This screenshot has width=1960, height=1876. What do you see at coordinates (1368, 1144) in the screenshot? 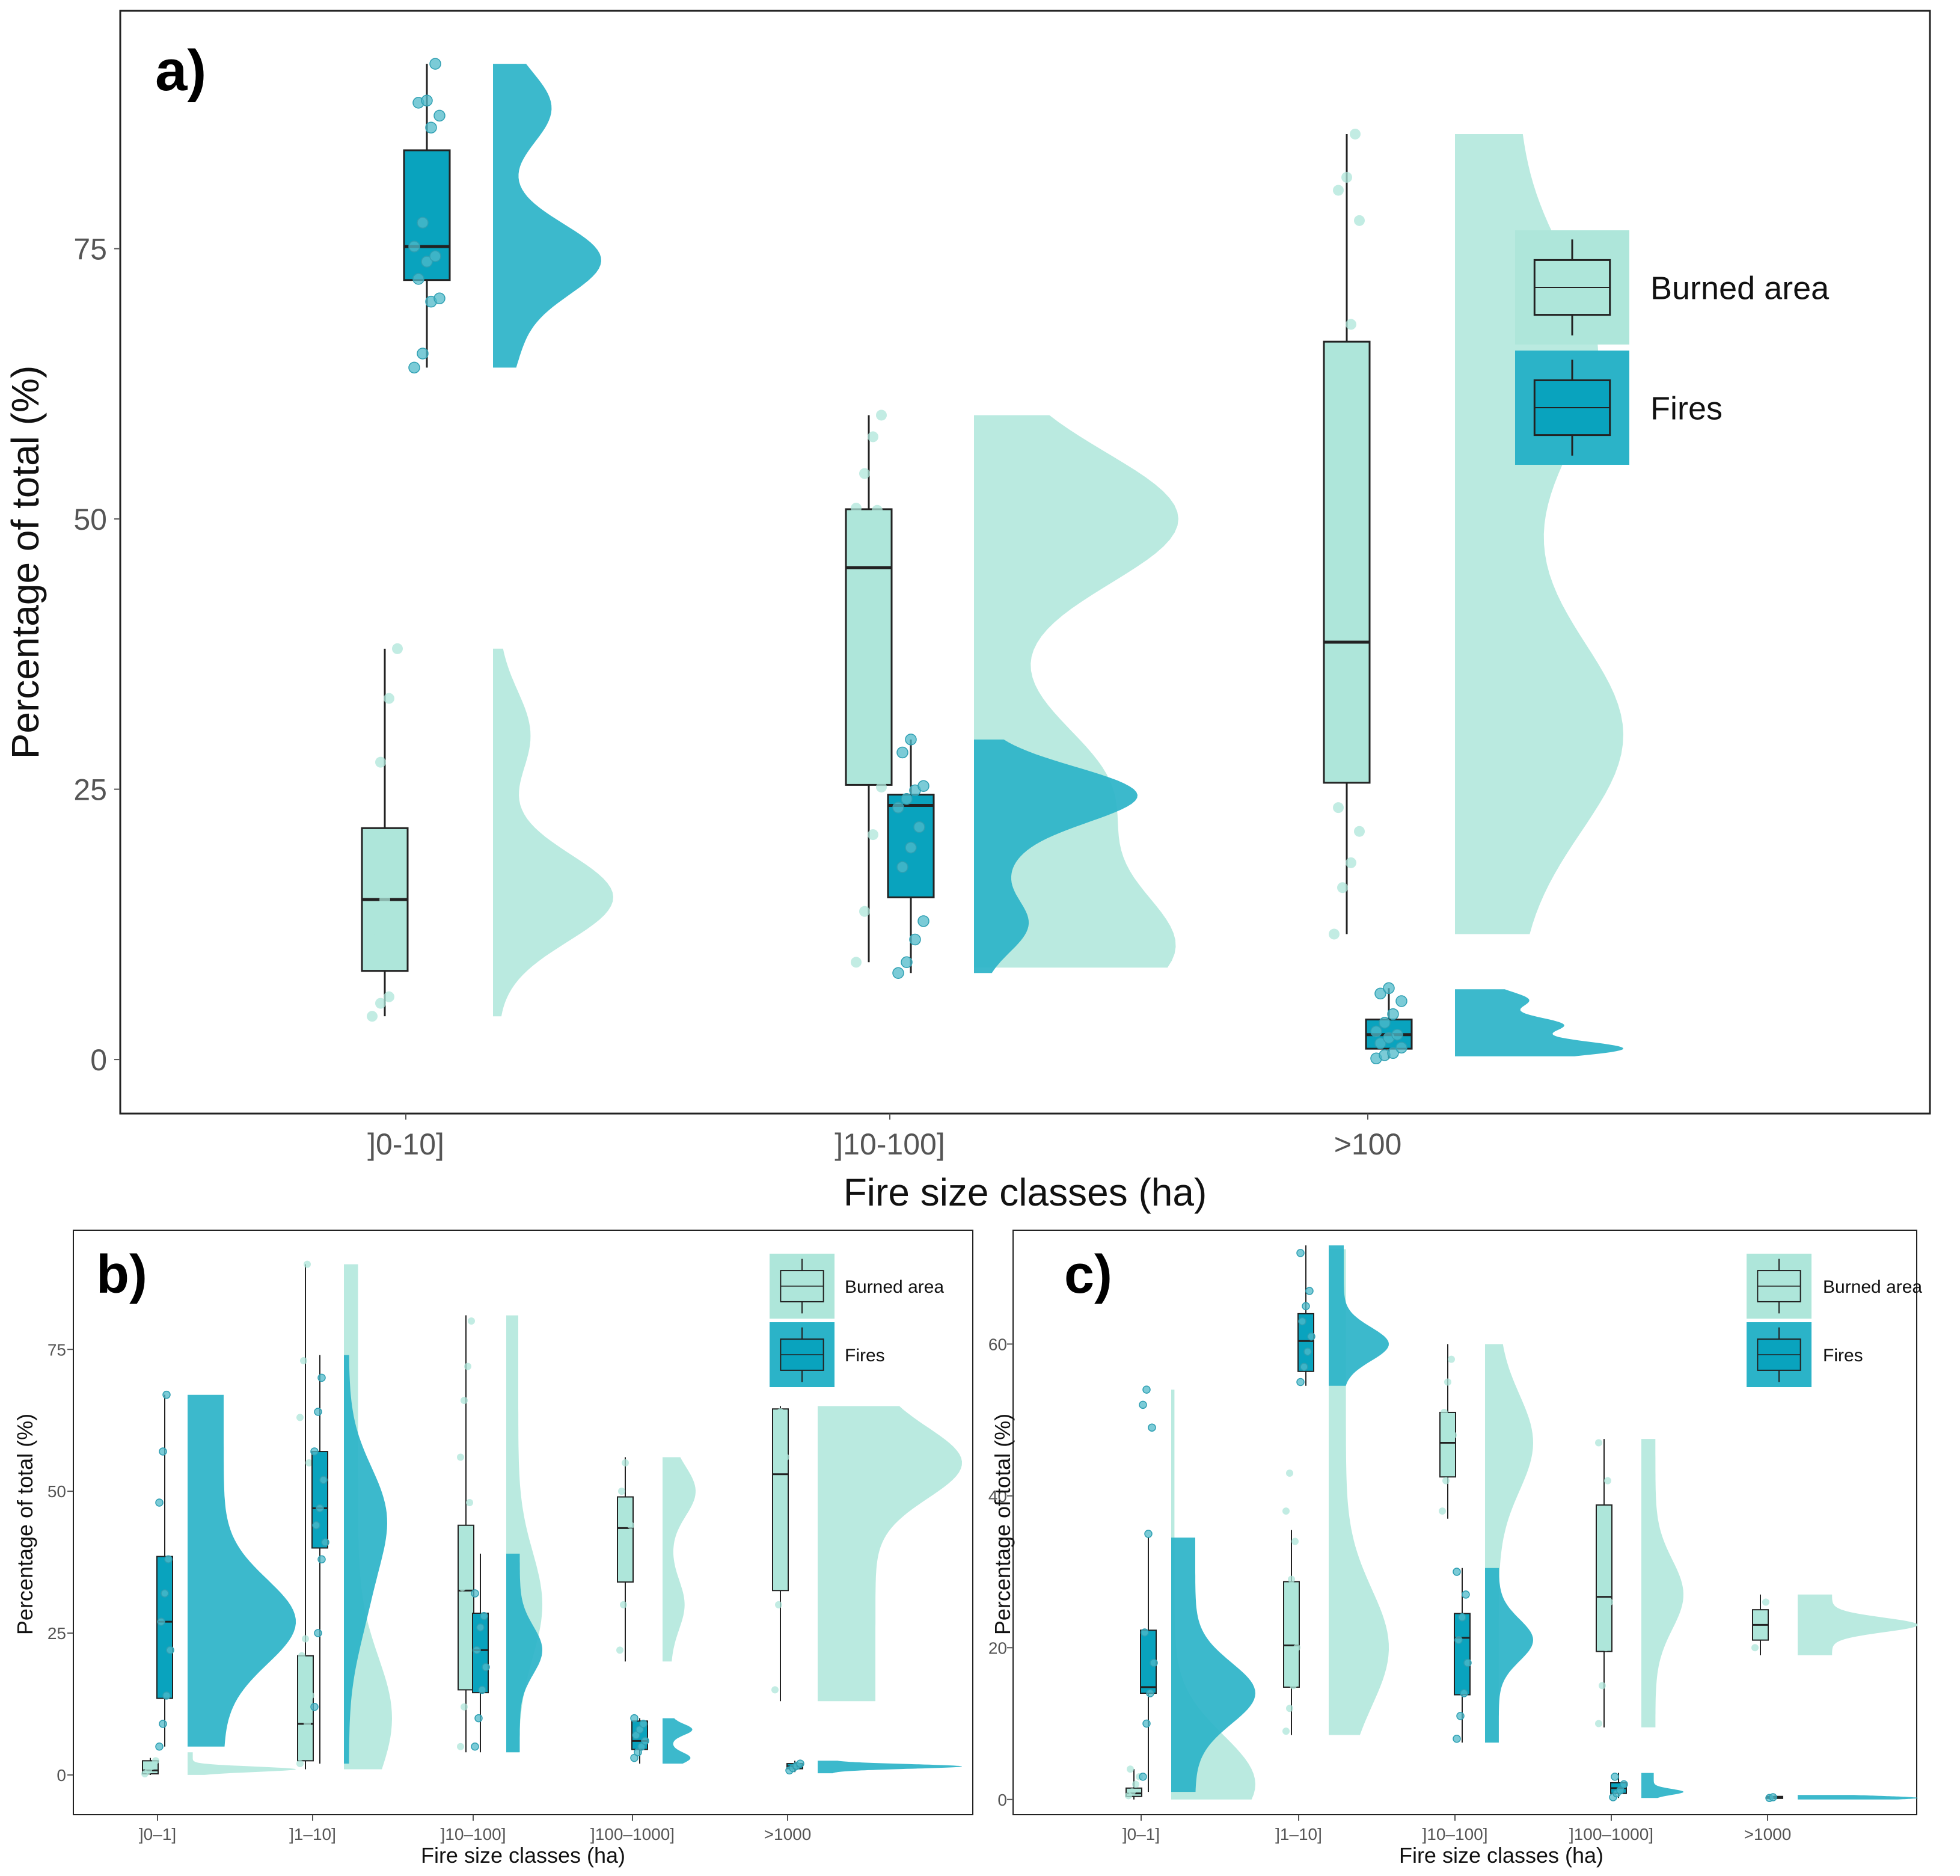
I see `x-tick-label: >100` at bounding box center [1368, 1144].